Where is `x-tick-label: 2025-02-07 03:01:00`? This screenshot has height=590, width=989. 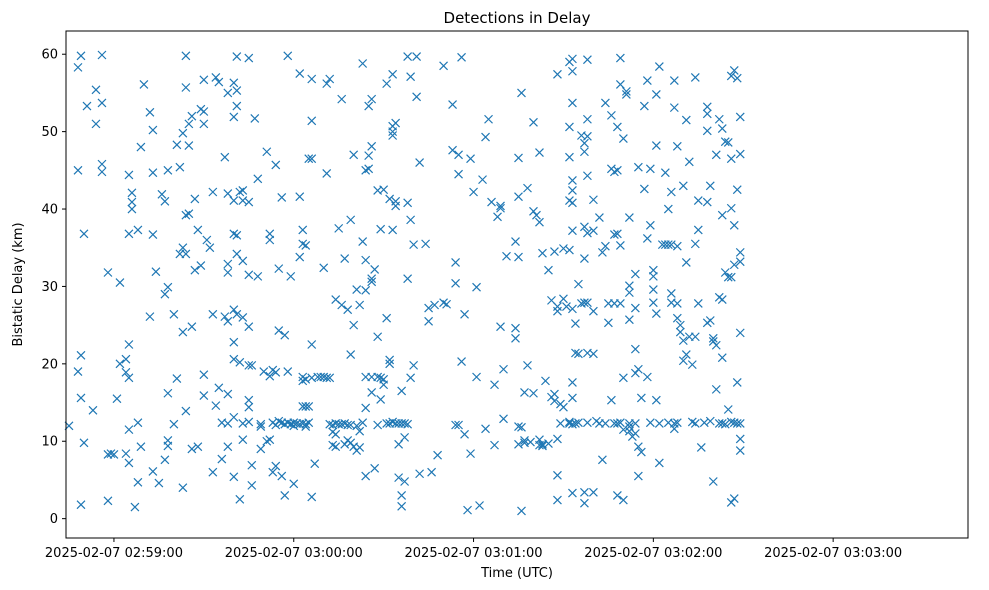 x-tick-label: 2025-02-07 03:01:00 is located at coordinates (474, 553).